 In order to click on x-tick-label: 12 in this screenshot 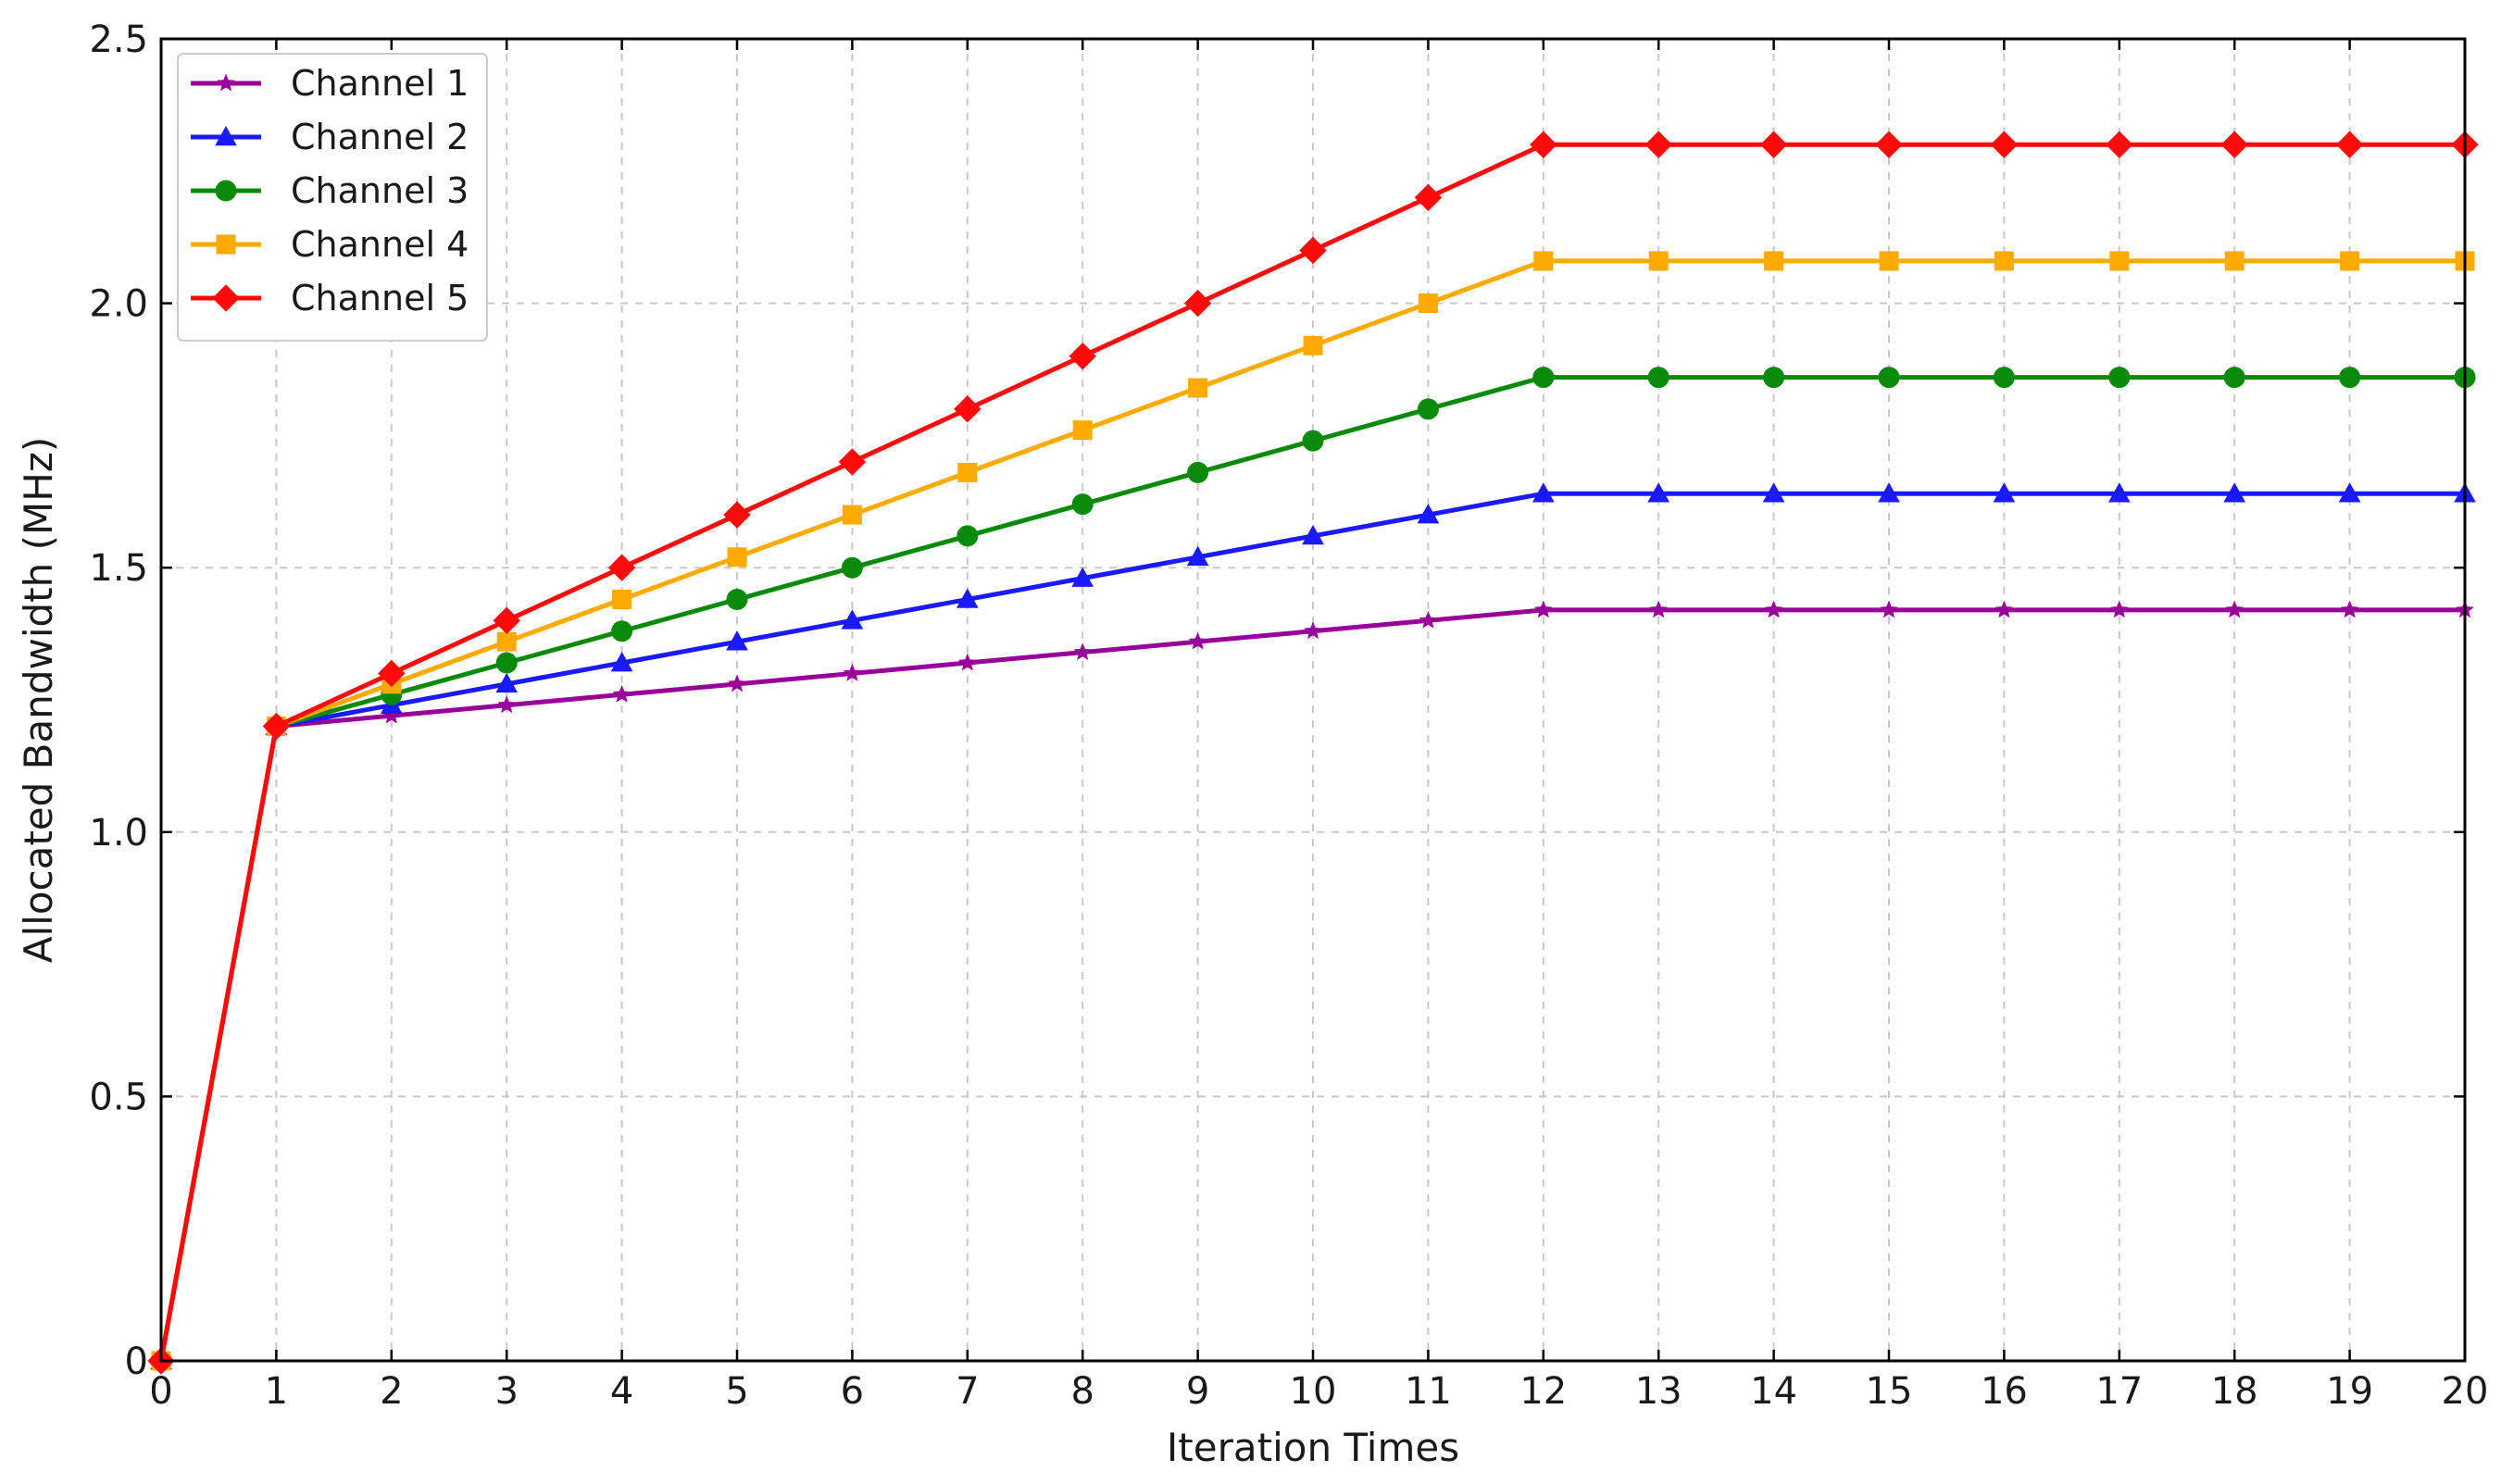, I will do `click(1543, 1391)`.